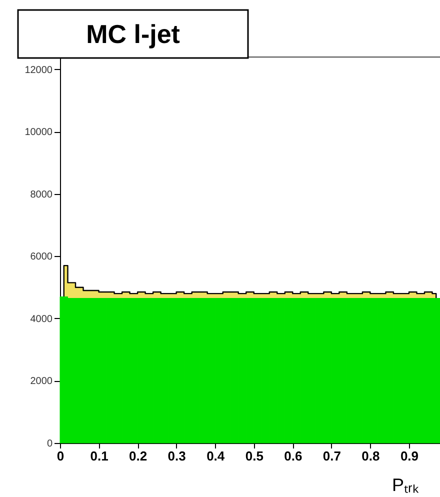  What do you see at coordinates (41, 382) in the screenshot?
I see `y-tick-label: 2000` at bounding box center [41, 382].